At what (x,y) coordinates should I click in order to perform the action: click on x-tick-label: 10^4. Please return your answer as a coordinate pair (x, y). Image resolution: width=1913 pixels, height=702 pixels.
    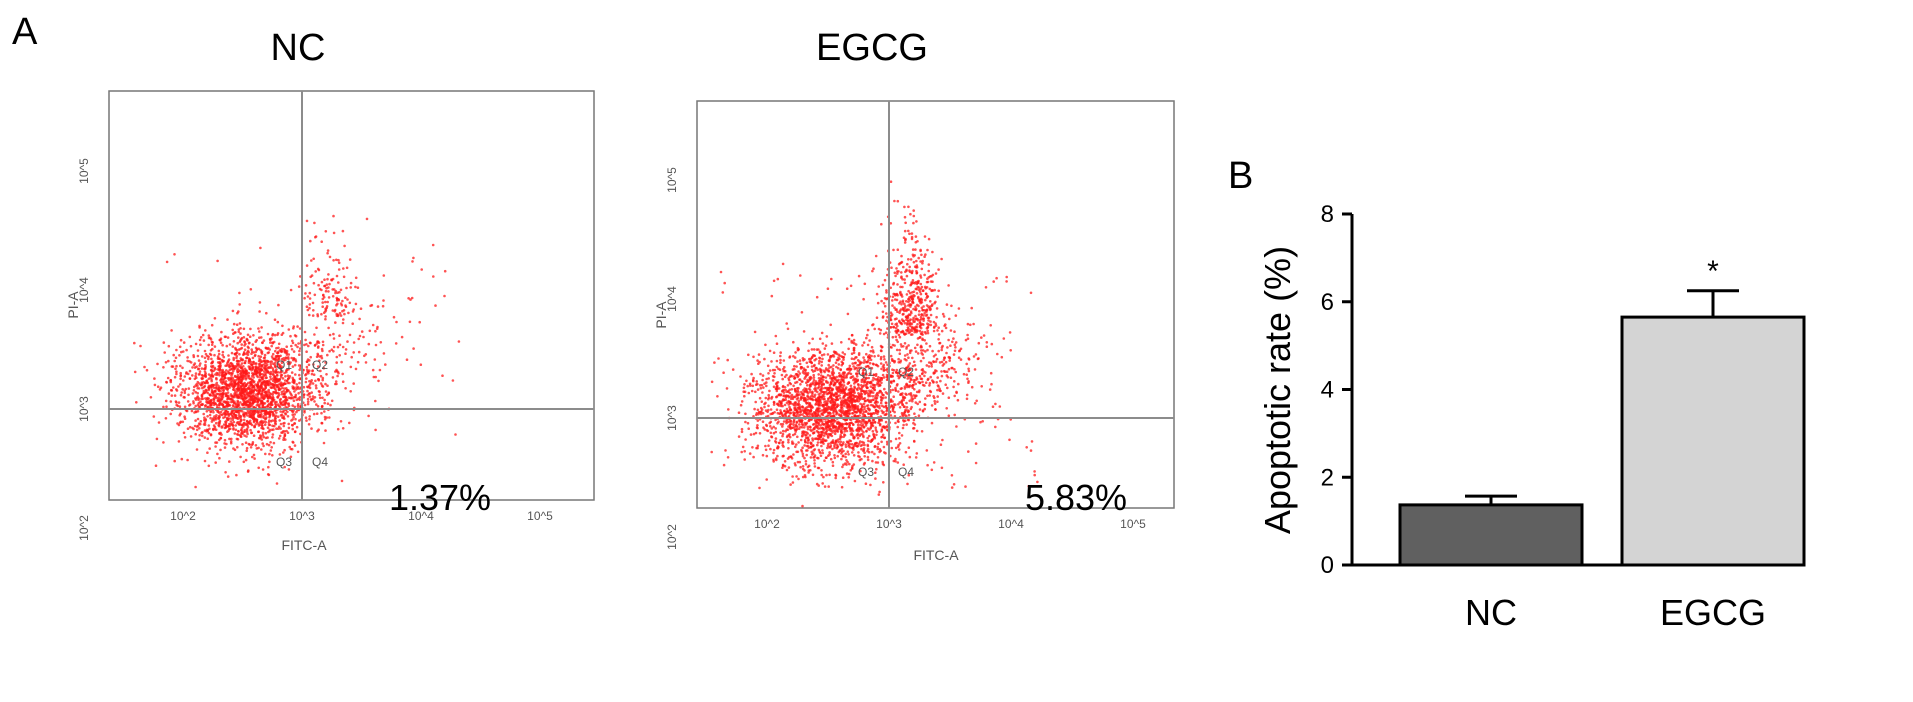
    Looking at the image, I should click on (421, 516).